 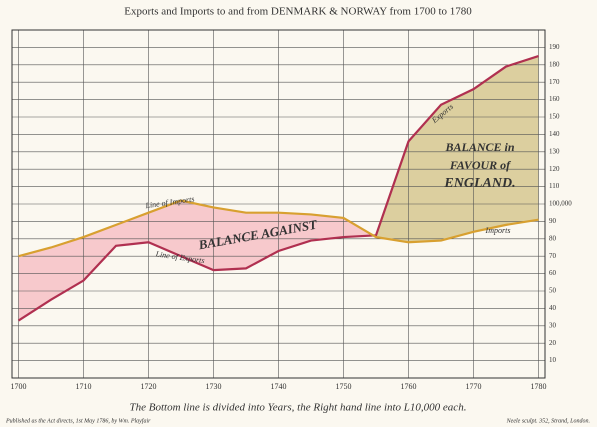 What do you see at coordinates (19, 386) in the screenshot?
I see `x-tick-label: 1700` at bounding box center [19, 386].